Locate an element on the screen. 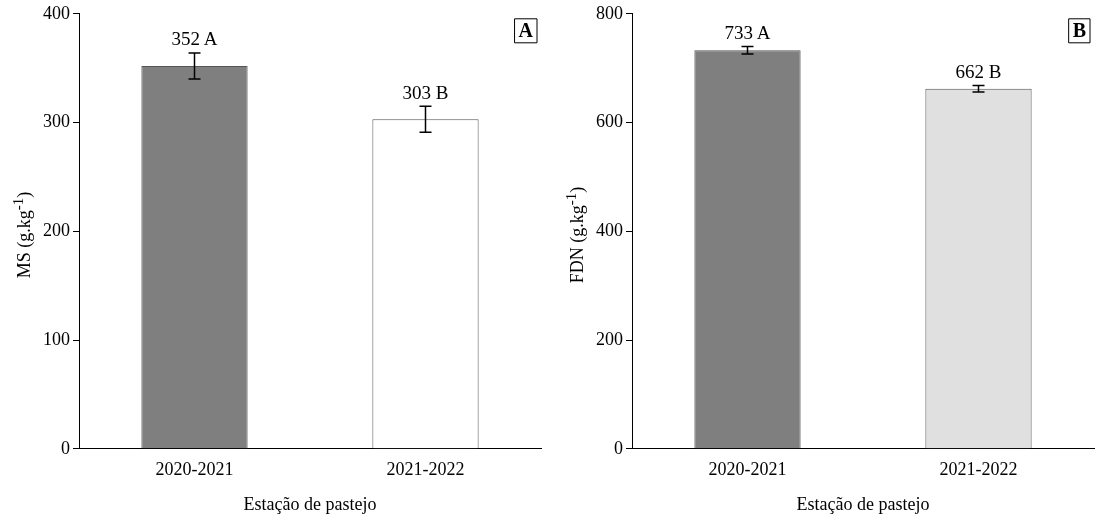  annotation: B is located at coordinates (1079, 29).